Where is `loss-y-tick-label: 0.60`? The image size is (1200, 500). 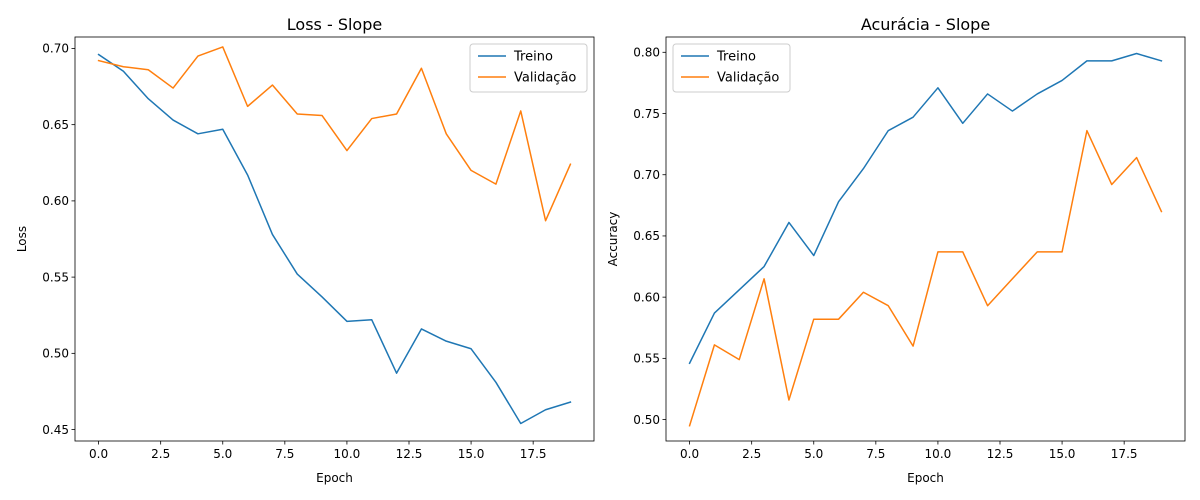 loss-y-tick-label: 0.60 is located at coordinates (55, 201).